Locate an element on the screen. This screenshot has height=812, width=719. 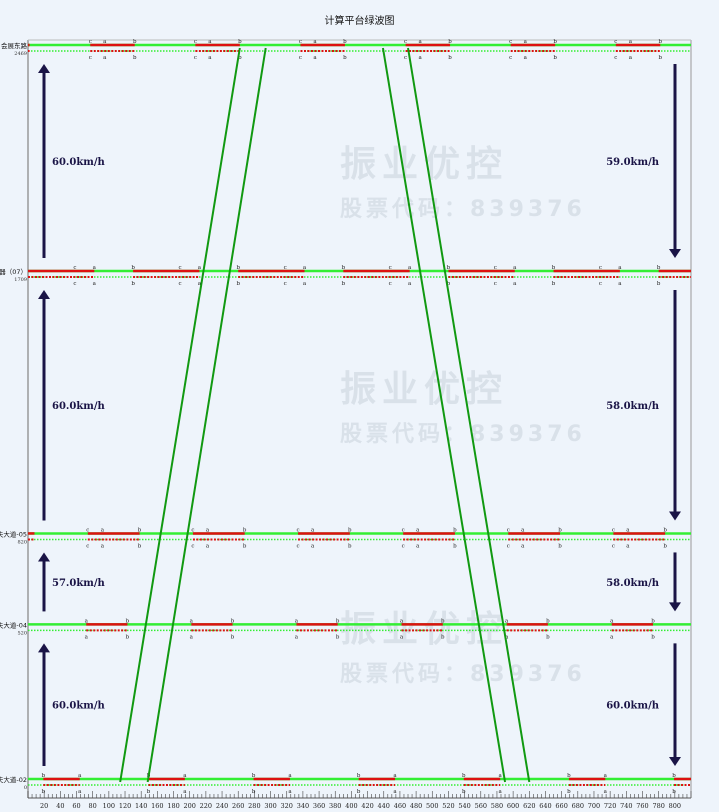
x-tick-label: 780 is located at coordinates (658, 806).